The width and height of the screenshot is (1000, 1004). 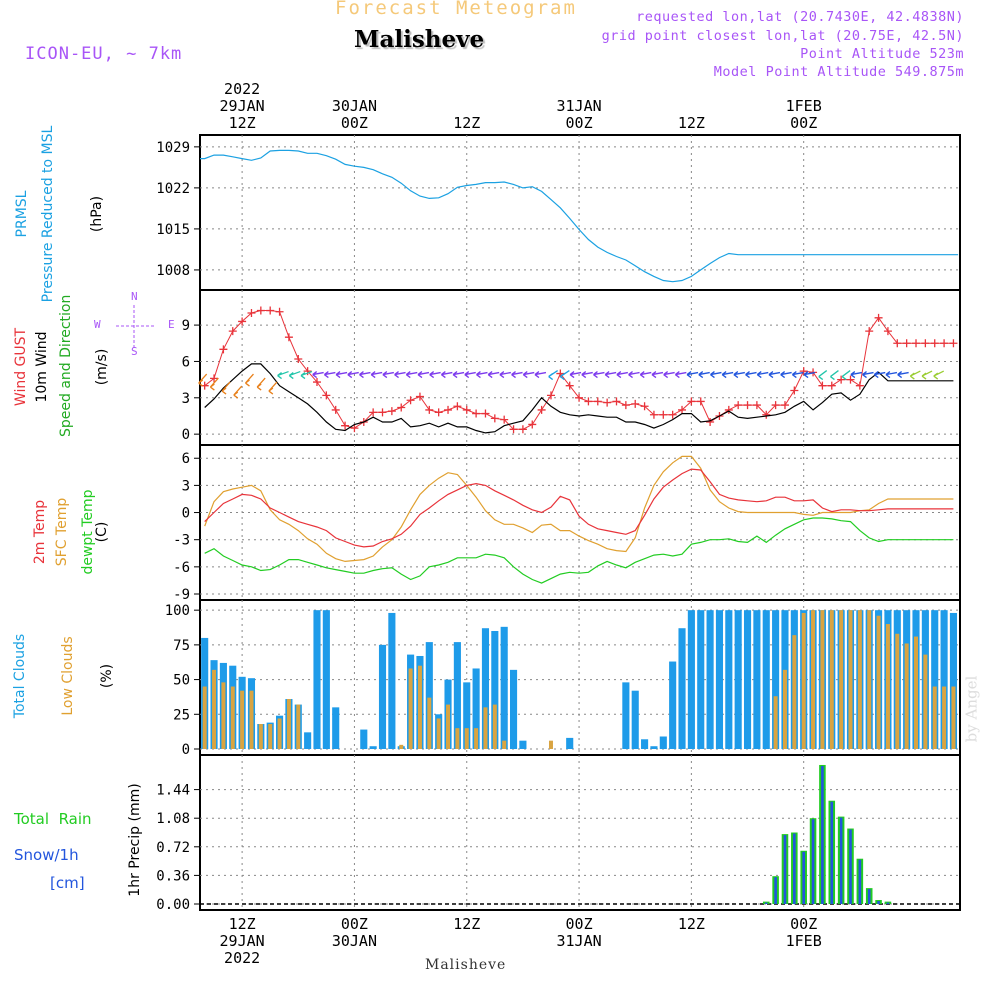 What do you see at coordinates (181, 681) in the screenshot?
I see `y-tick-label: 50` at bounding box center [181, 681].